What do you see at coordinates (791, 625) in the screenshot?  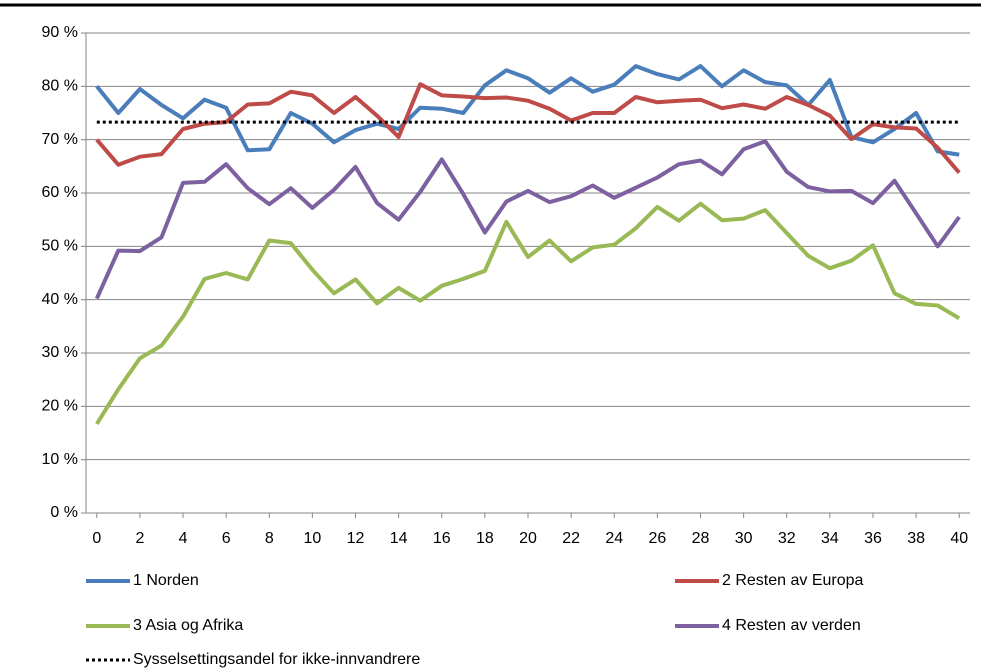 I see `legend-label: 4 Resten av verden` at bounding box center [791, 625].